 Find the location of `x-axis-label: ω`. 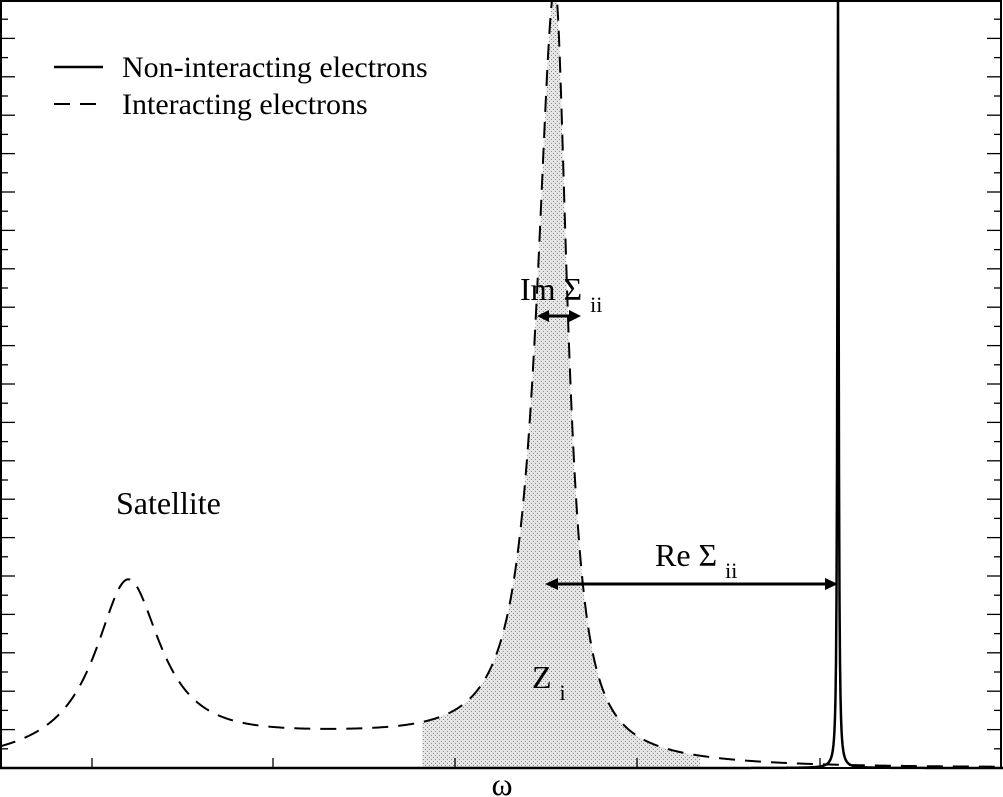

x-axis-label: ω is located at coordinates (501, 781).